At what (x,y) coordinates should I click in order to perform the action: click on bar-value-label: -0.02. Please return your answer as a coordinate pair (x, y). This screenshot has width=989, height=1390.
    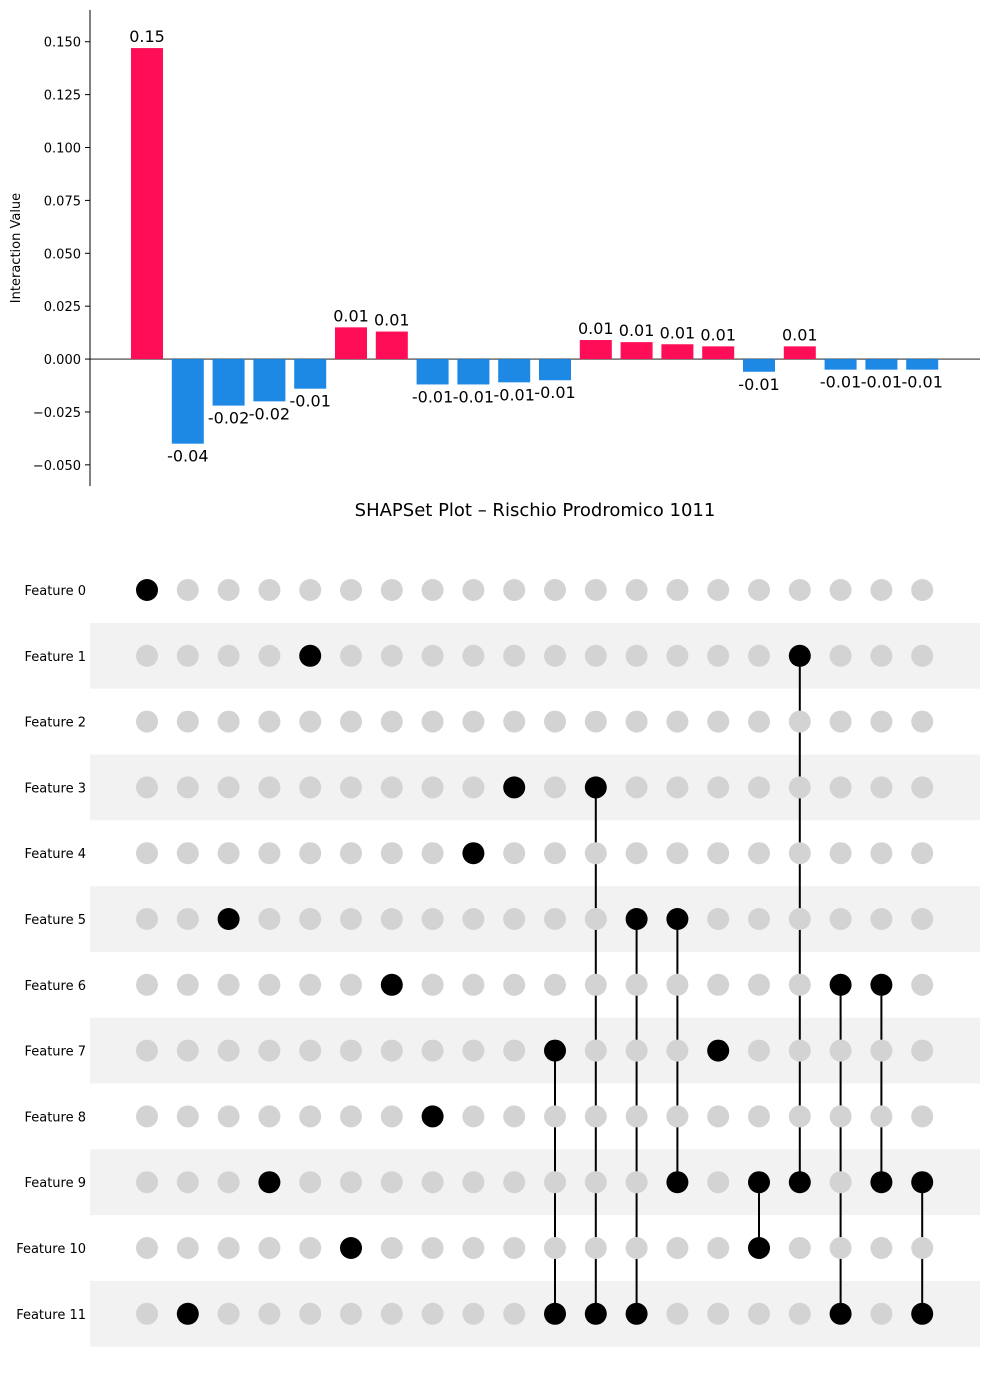
    Looking at the image, I should click on (269, 413).